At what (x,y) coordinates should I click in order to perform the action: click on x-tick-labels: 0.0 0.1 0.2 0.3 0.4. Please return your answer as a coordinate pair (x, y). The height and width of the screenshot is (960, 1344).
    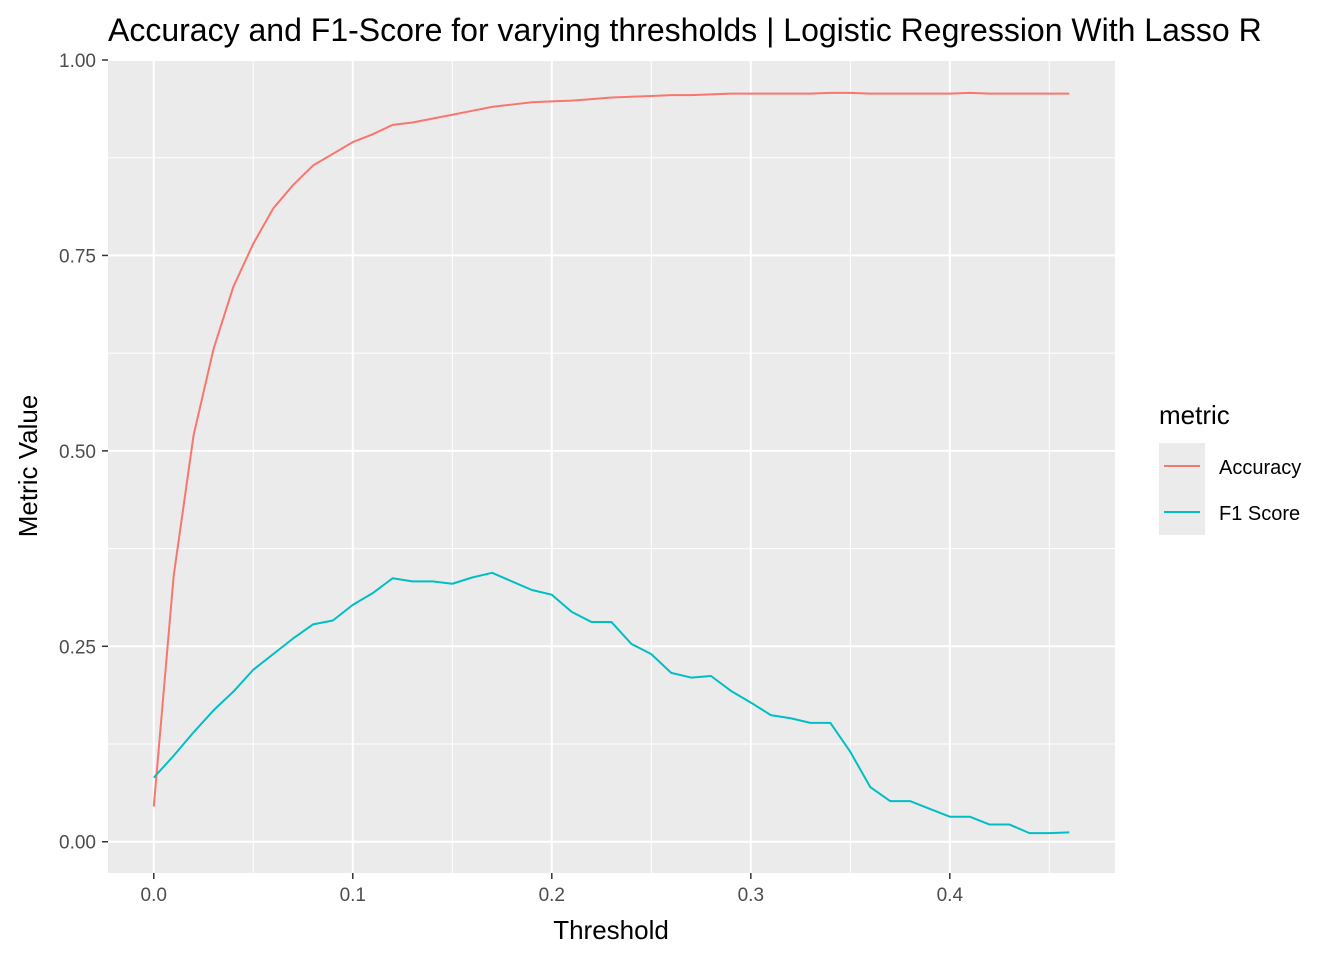
    Looking at the image, I should click on (552, 895).